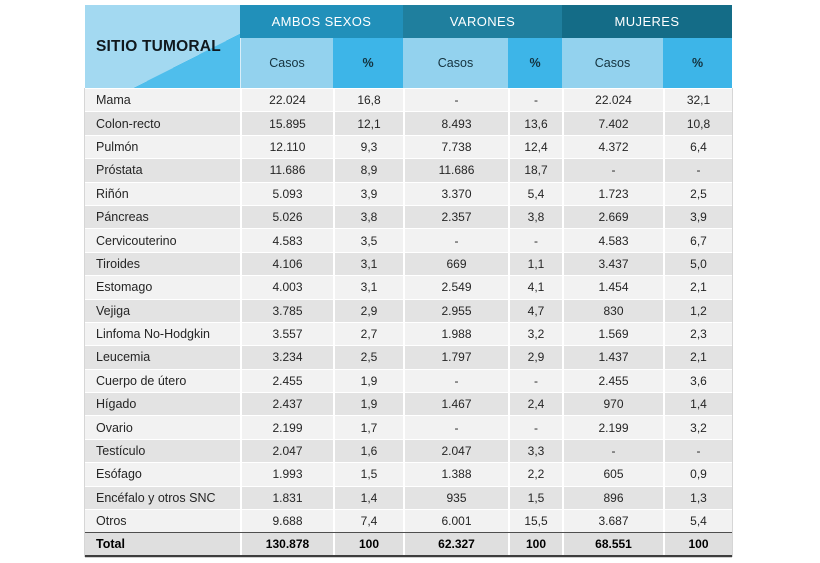 The width and height of the screenshot is (820, 563). What do you see at coordinates (368, 193) in the screenshot?
I see `value-cell: 3,9` at bounding box center [368, 193].